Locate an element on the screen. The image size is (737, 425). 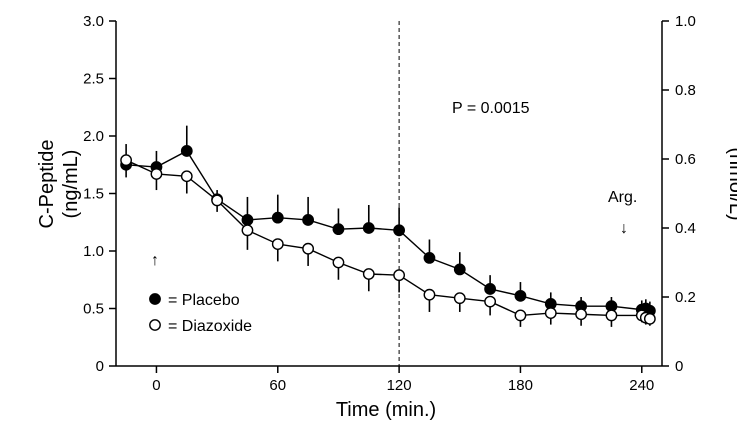
x-tick-label: 120 is located at coordinates (399, 385).